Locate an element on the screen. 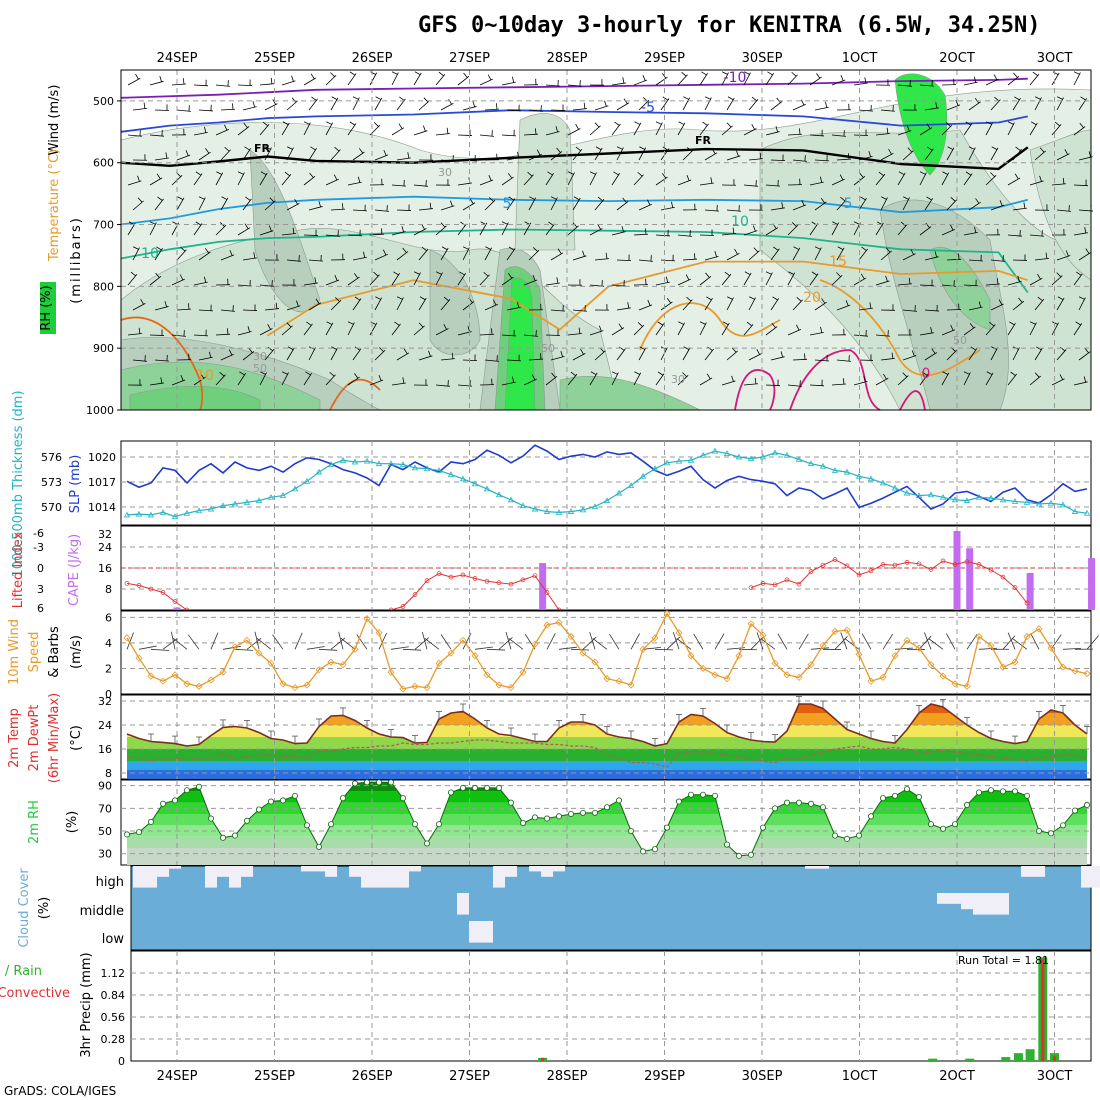 The height and width of the screenshot is (1100, 1100). pressure-tick-label: 500 is located at coordinates (103, 101).